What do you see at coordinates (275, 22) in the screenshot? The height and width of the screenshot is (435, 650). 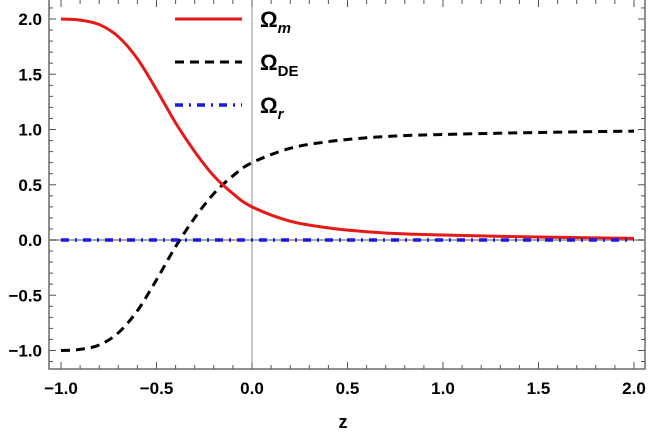 I see `legend-label-m: Ωm` at bounding box center [275, 22].